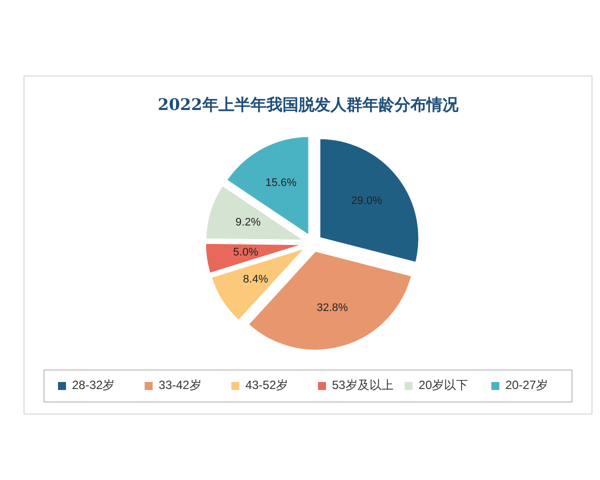 This screenshot has height=480, width=600. I want to click on chart-title: 2022年上半年我国脱发人群年龄分布情况, so click(309, 104).